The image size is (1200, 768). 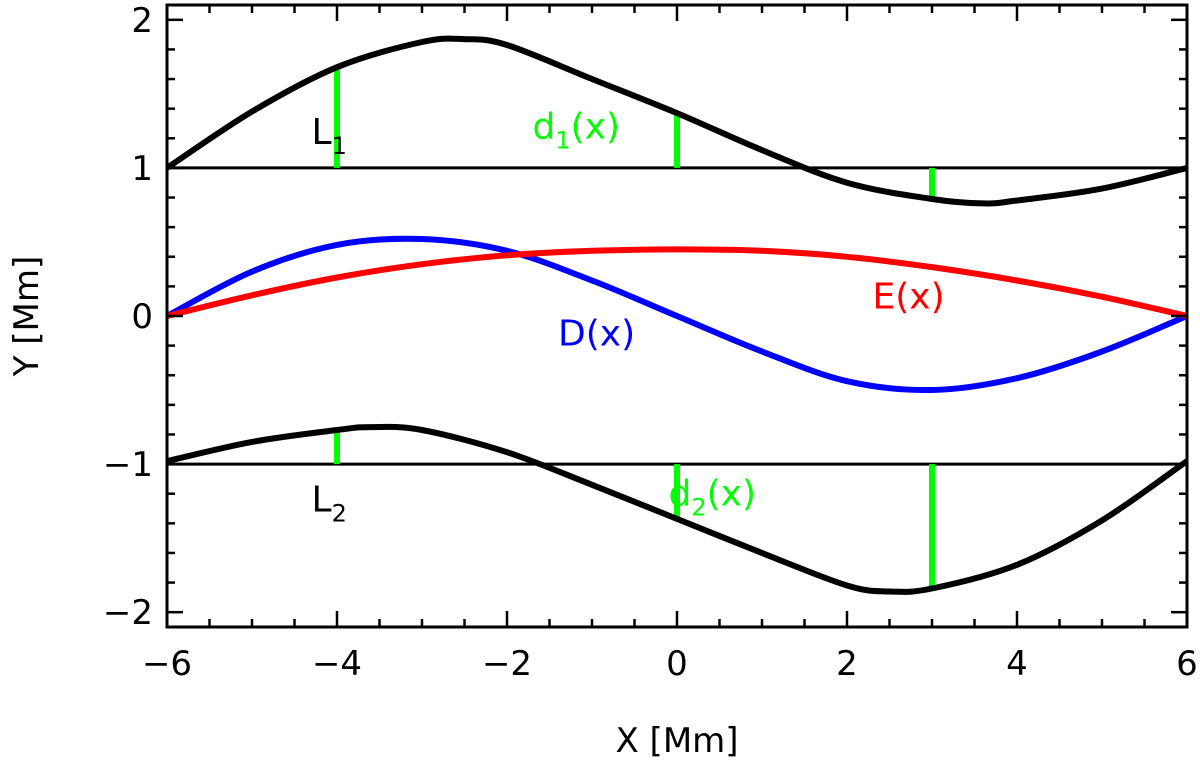 What do you see at coordinates (337, 664) in the screenshot?
I see `x-tick-label: −4` at bounding box center [337, 664].